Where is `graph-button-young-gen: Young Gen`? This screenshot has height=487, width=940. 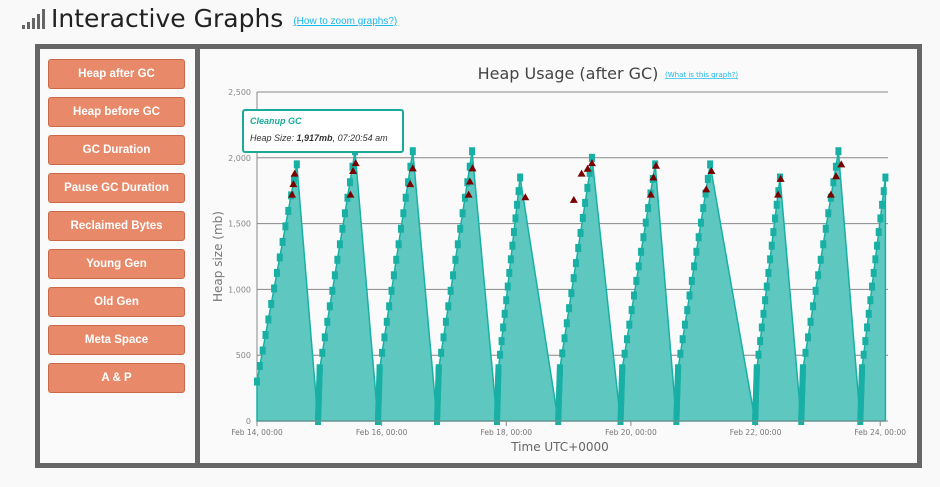
graph-button-young-gen: Young Gen is located at coordinates (116, 264).